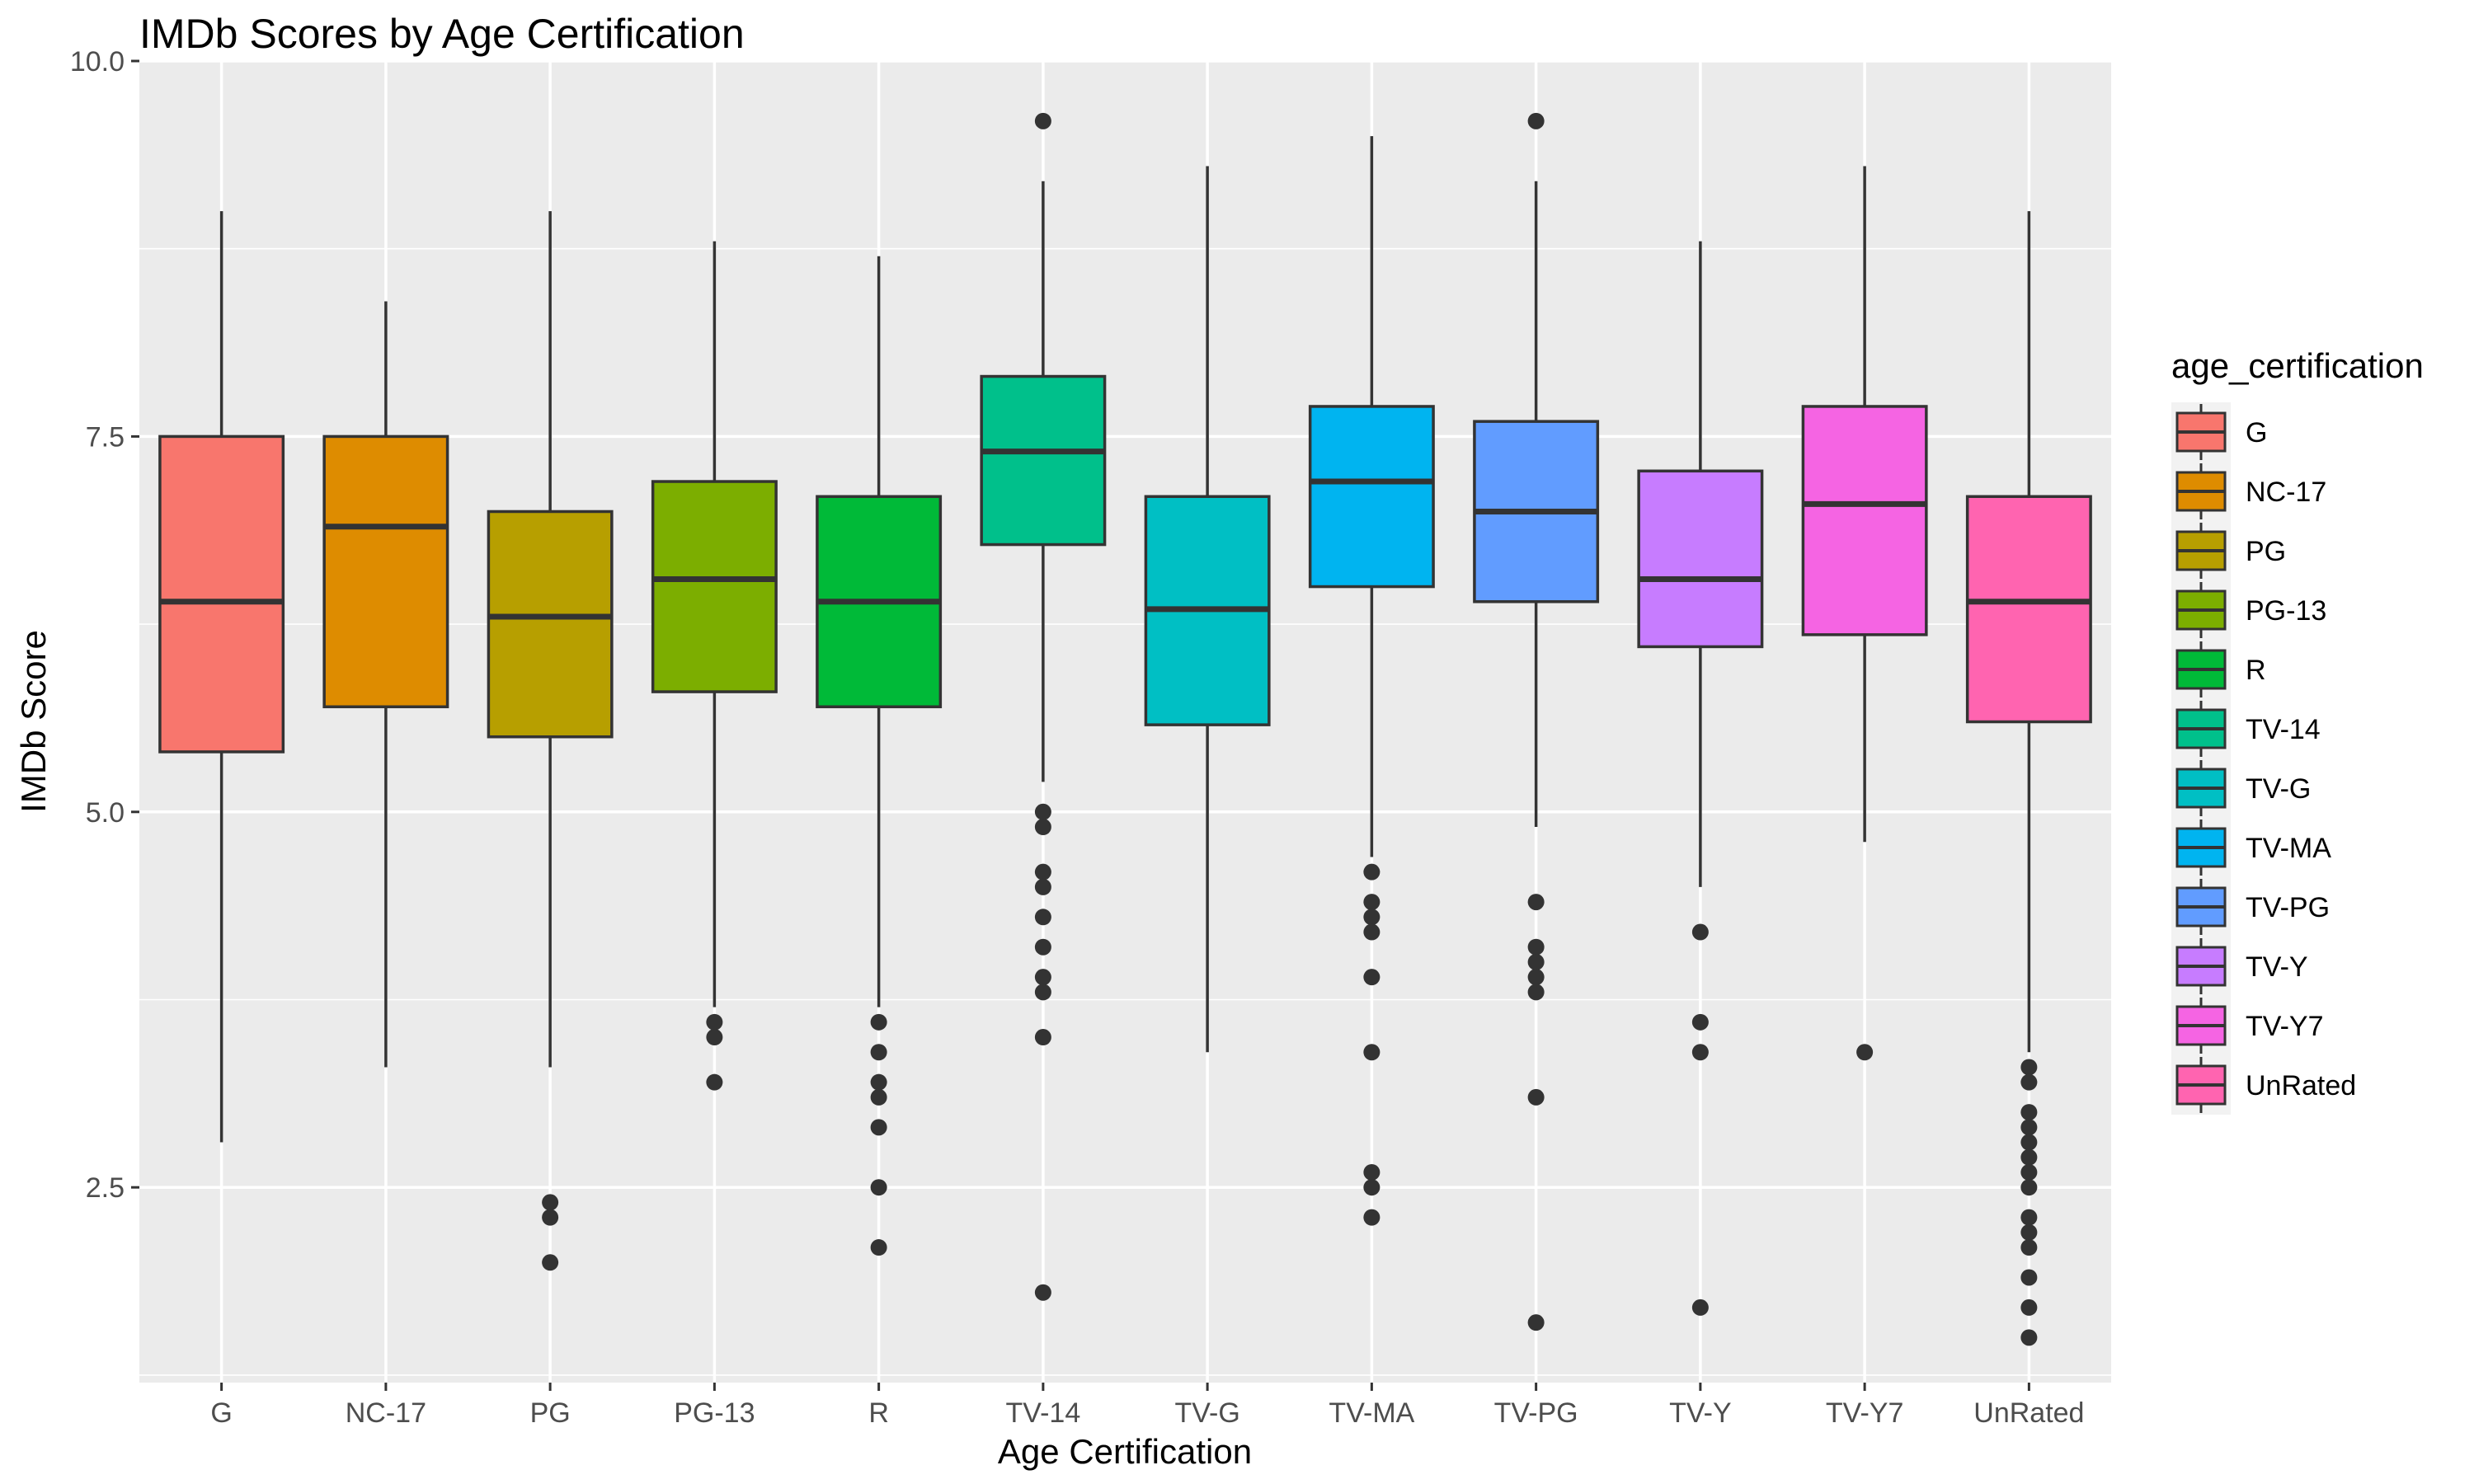 Image resolution: width=2474 pixels, height=1484 pixels. What do you see at coordinates (2288, 848) in the screenshot?
I see `legend-label: TV-MA` at bounding box center [2288, 848].